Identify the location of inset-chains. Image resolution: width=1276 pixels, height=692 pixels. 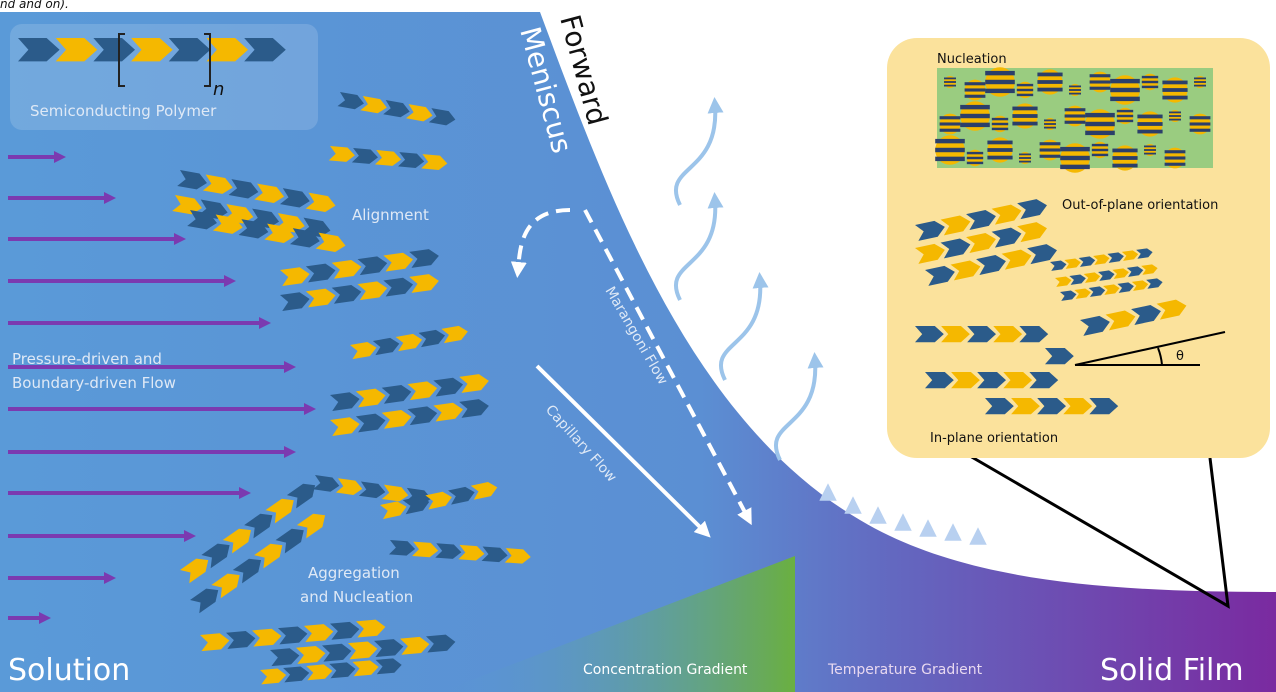
(1051, 307).